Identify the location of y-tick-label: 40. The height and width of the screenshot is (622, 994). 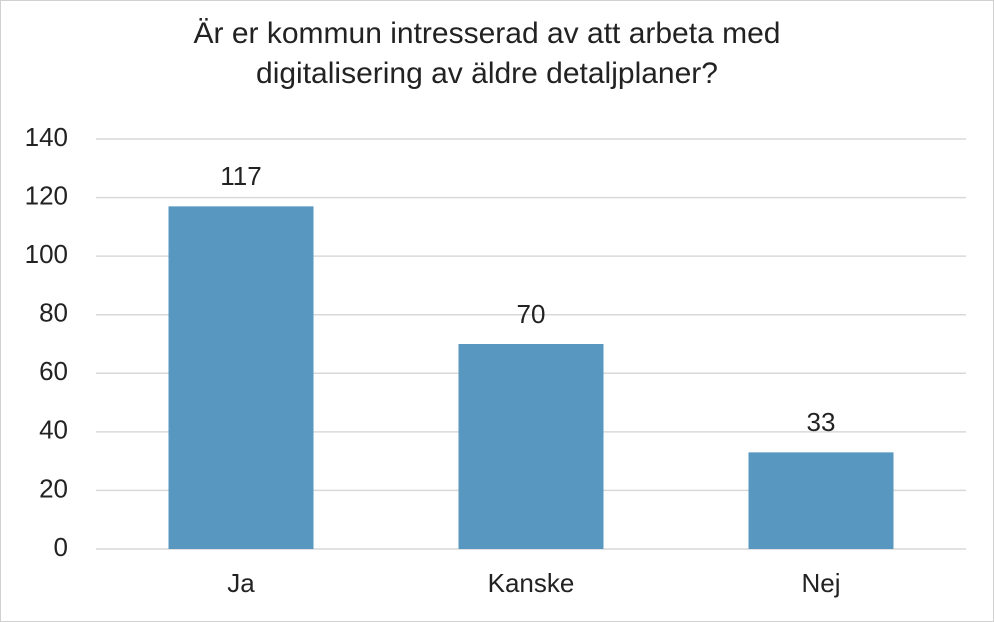
(53, 430).